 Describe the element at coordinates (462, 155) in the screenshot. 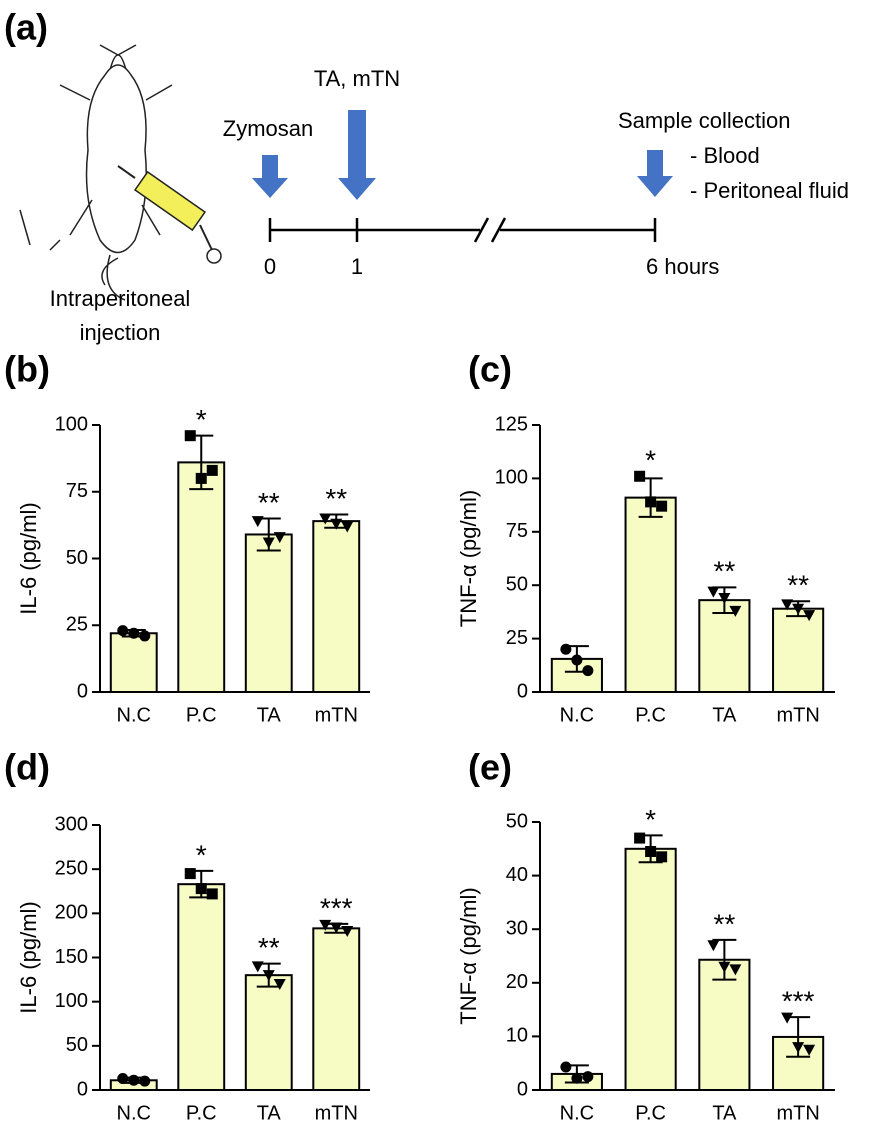

I see `arrows` at that location.